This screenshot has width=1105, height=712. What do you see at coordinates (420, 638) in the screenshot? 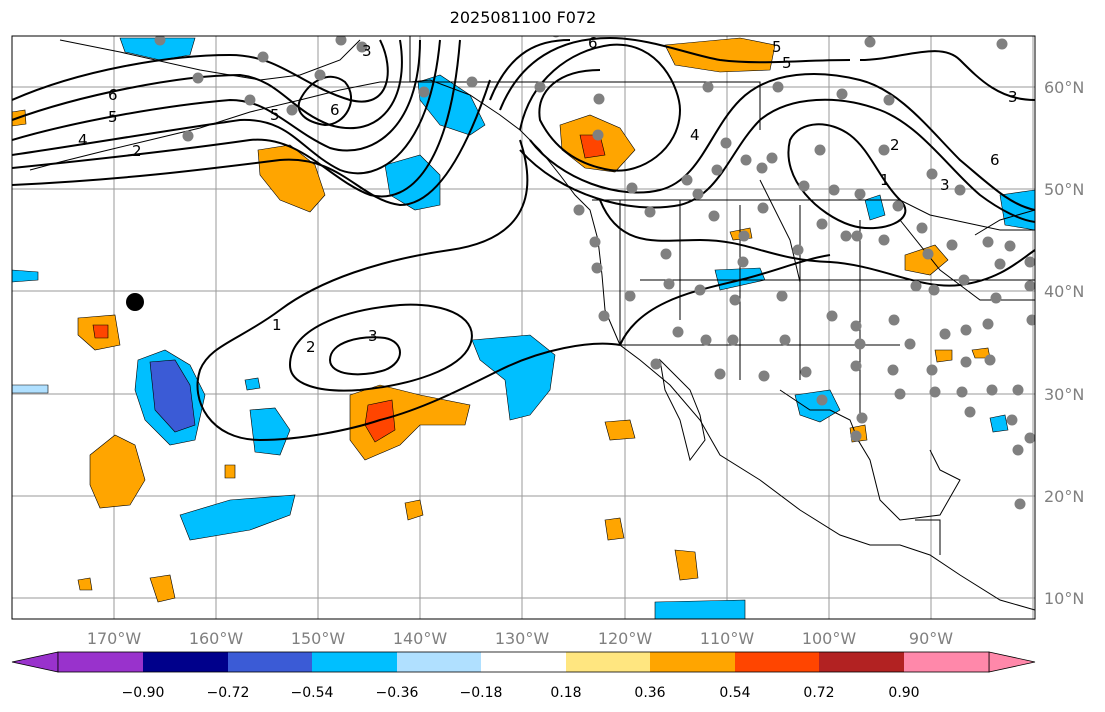
I see `lon-label: 140°W` at bounding box center [420, 638].